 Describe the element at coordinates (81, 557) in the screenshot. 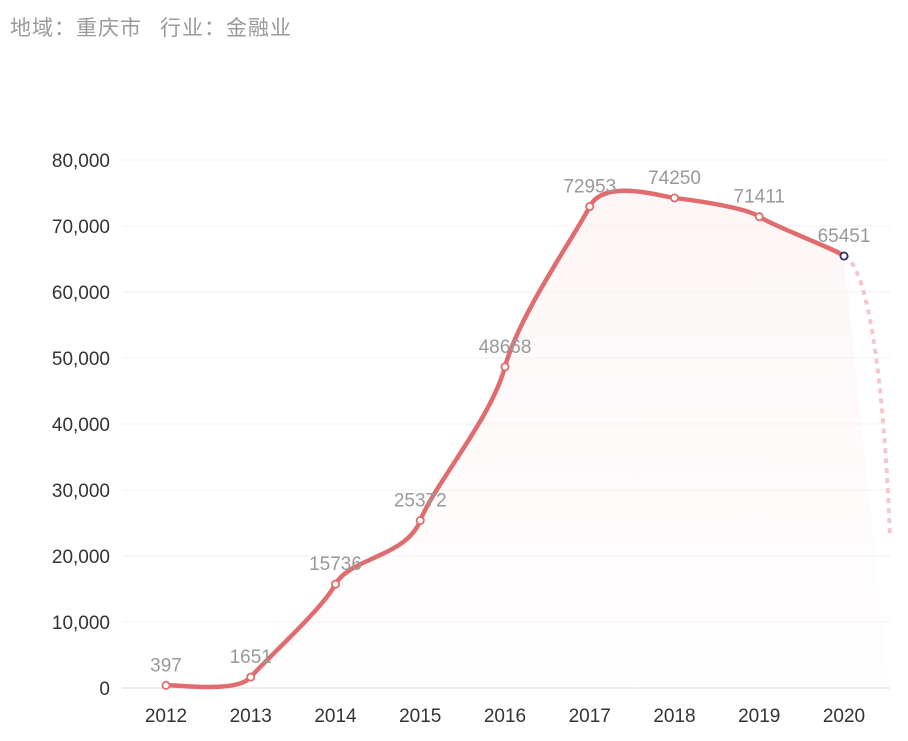

I see `y-tick-label: 20,000` at that location.